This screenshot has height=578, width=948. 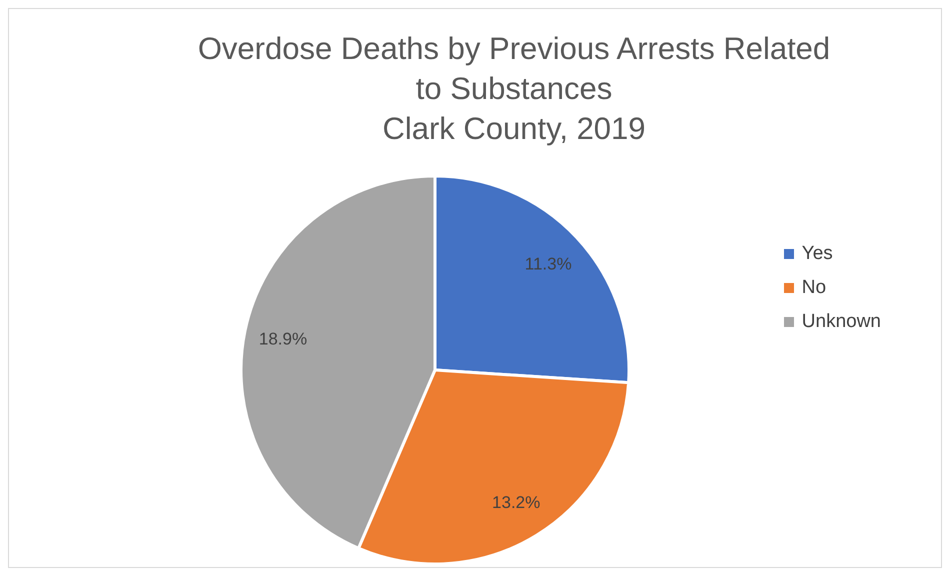 I want to click on chart-title: Overdose Deaths by Previous Arrests Related to Substances Clark County, 2019, so click(x=514, y=89).